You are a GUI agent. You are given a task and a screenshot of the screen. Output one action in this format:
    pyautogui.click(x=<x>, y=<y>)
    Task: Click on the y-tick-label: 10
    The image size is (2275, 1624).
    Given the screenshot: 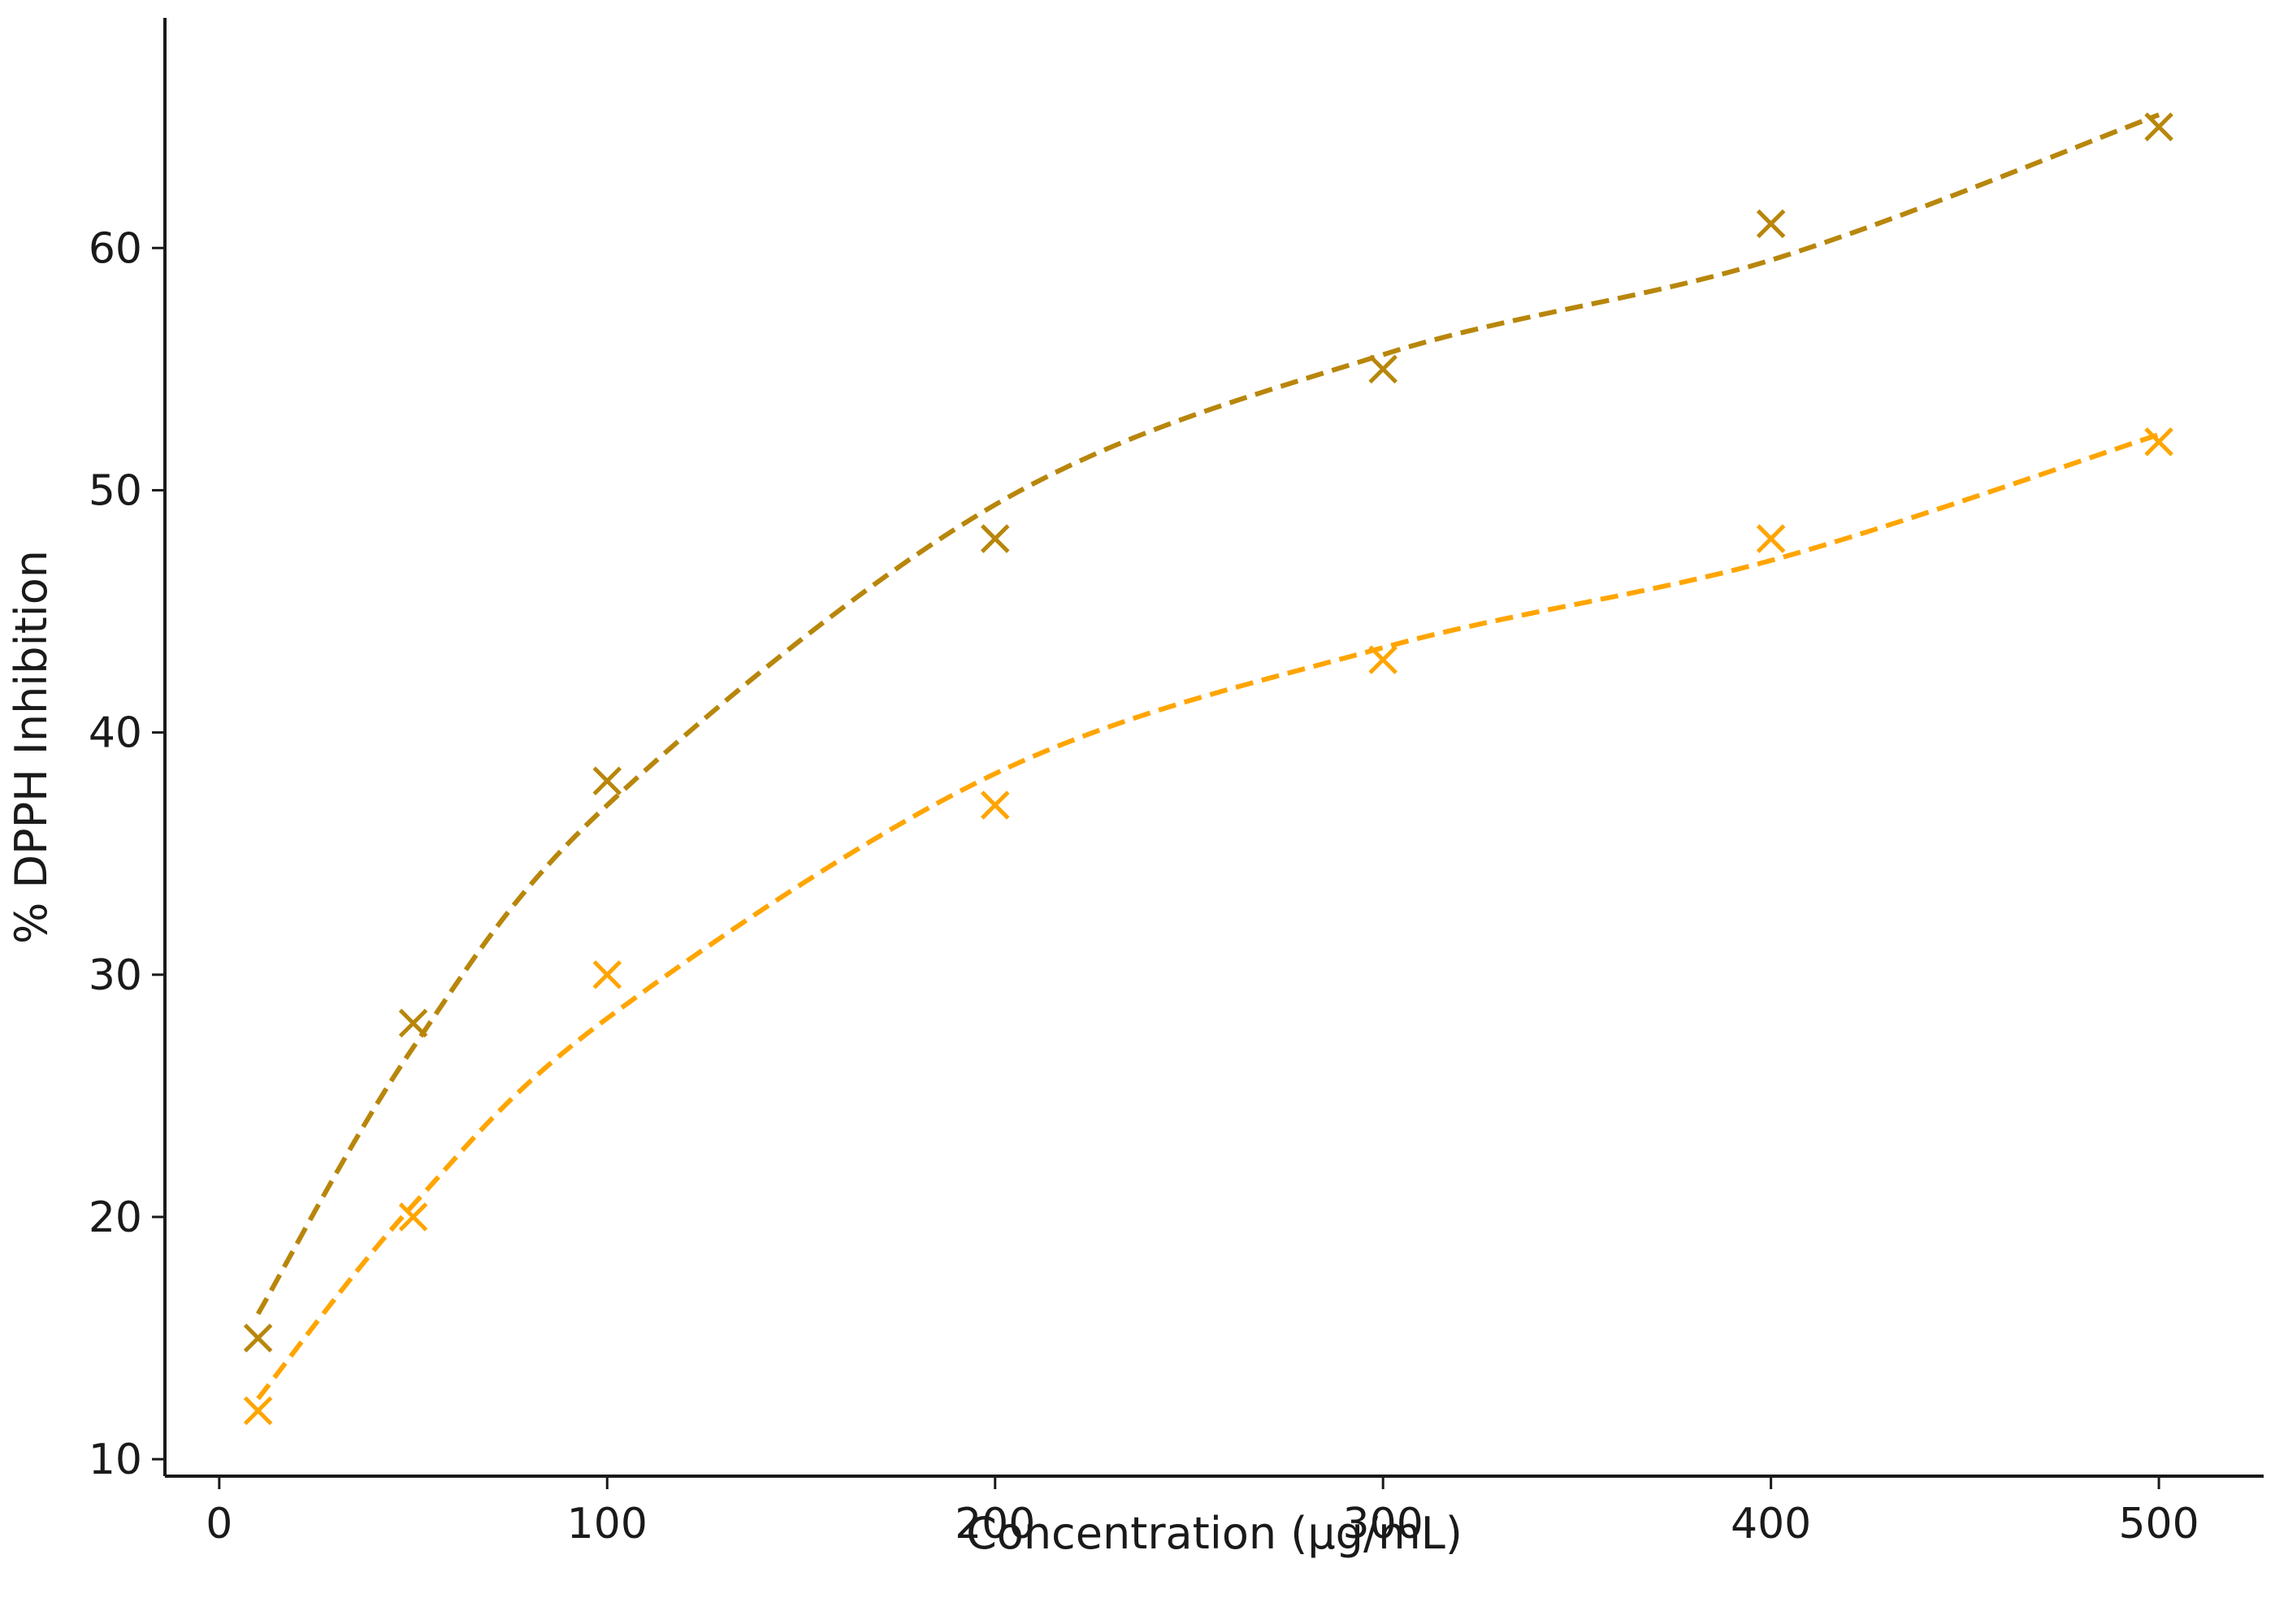 What is the action you would take?
    pyautogui.click(x=115, y=1460)
    